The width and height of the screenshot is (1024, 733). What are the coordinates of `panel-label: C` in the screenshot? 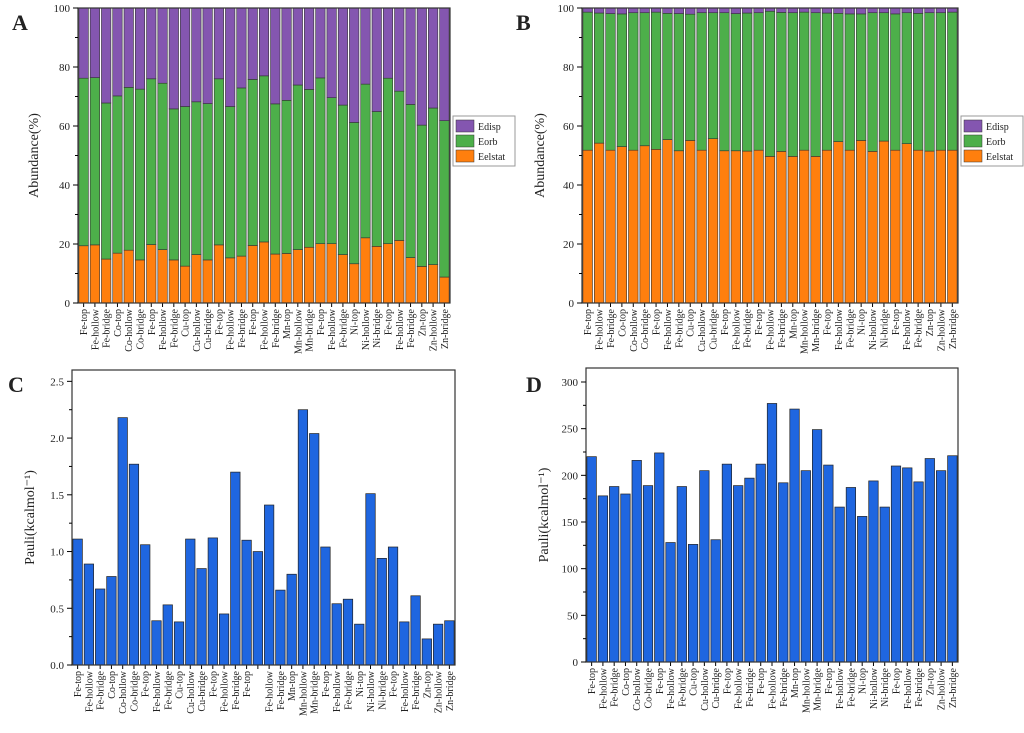 It's located at (16, 384).